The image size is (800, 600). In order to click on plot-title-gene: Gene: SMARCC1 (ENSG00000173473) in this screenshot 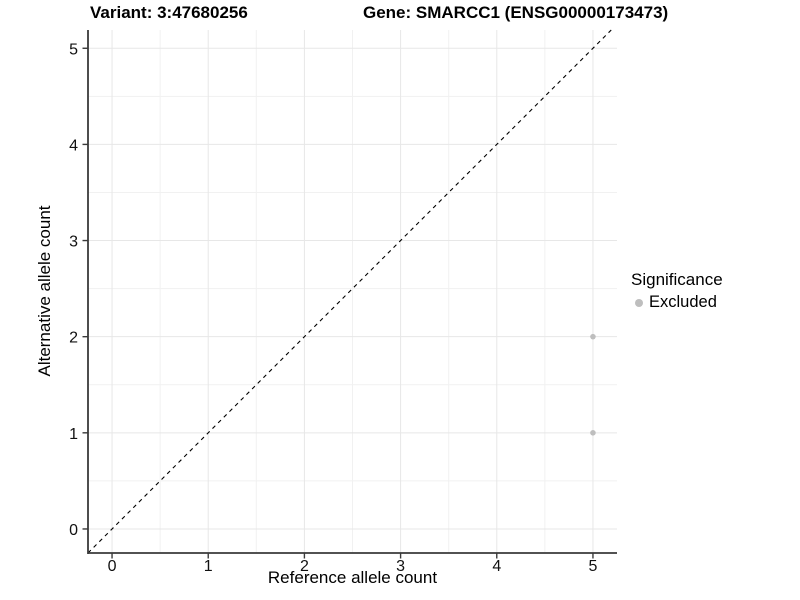, I will do `click(516, 12)`.